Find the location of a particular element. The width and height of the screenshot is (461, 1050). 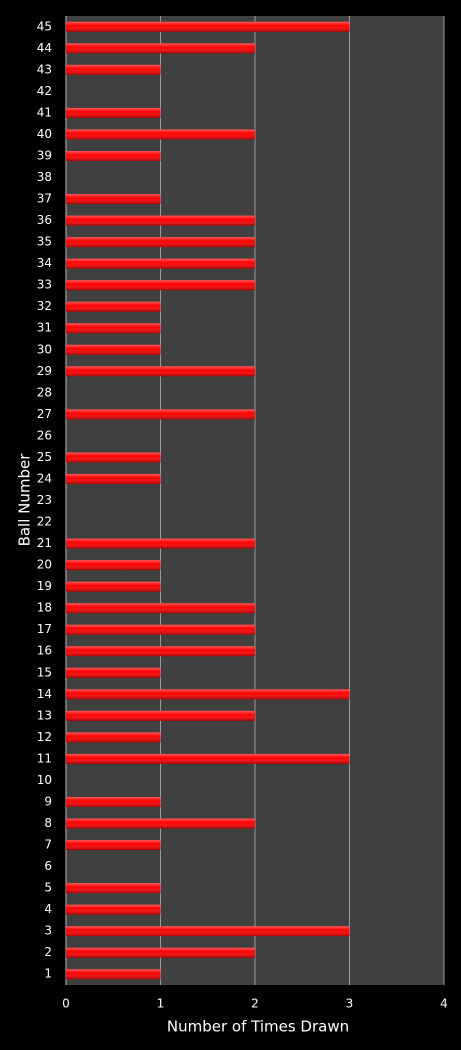

y-tick-label: 3 is located at coordinates (48, 931).